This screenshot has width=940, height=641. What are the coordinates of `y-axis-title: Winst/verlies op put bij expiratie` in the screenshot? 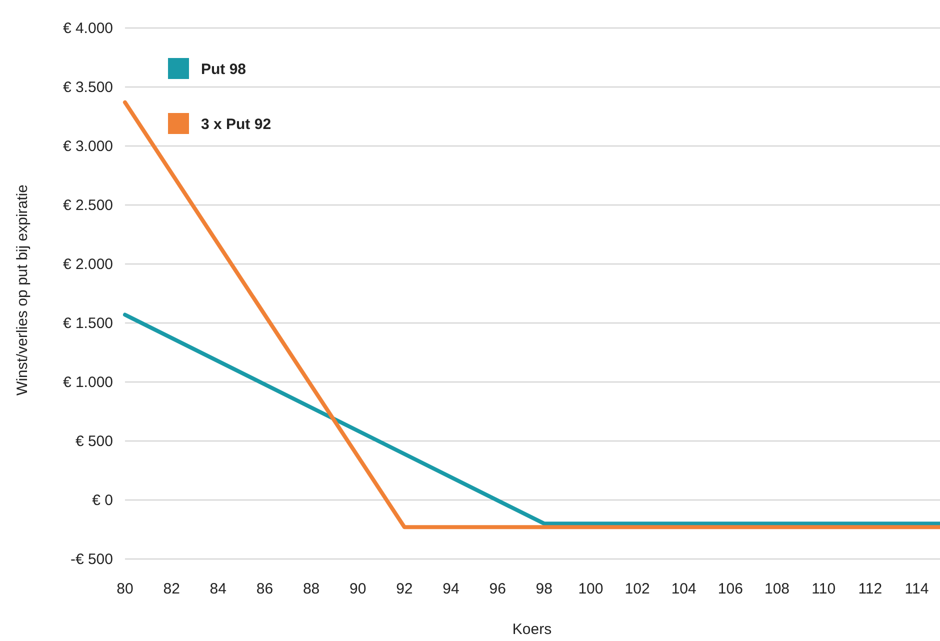 It's located at (22, 290).